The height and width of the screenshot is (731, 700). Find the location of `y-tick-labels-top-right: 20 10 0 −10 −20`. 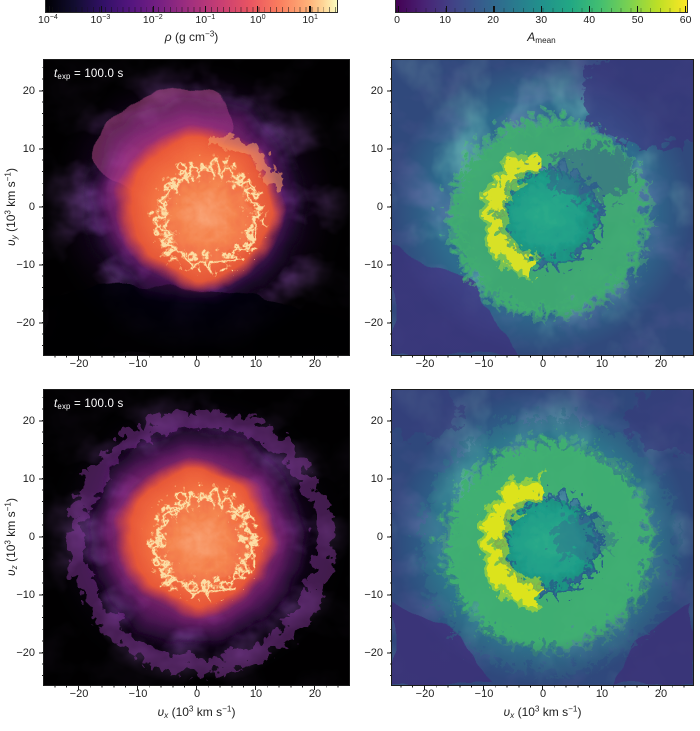

y-tick-labels-top-right: 20 10 0 −10 −20 is located at coordinates (367, 207).